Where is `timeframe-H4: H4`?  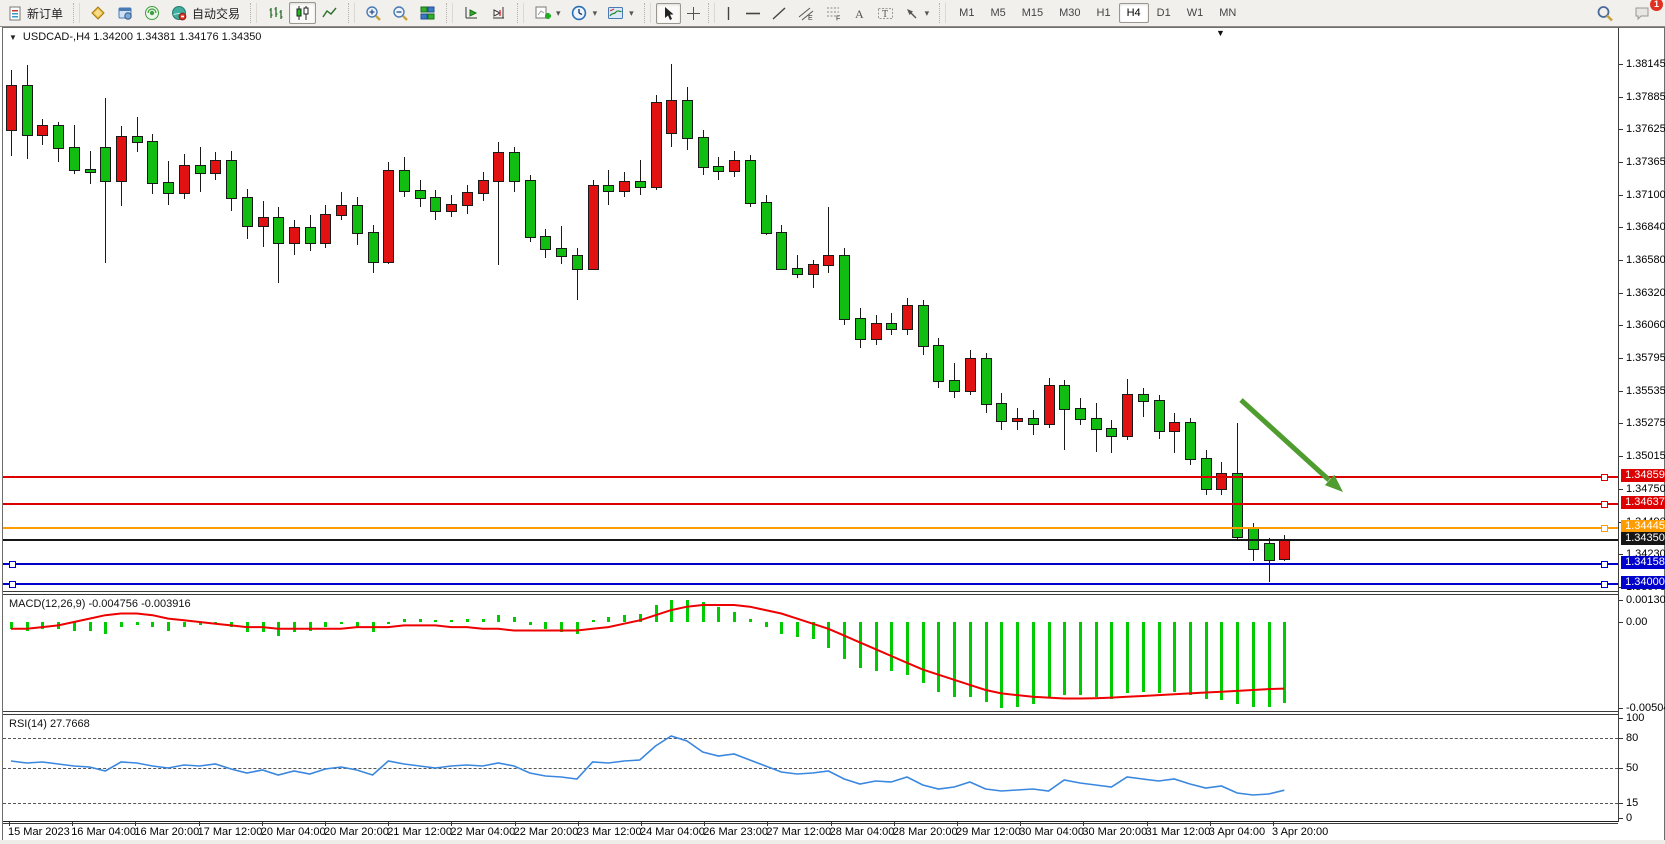 timeframe-H4: H4 is located at coordinates (1133, 13).